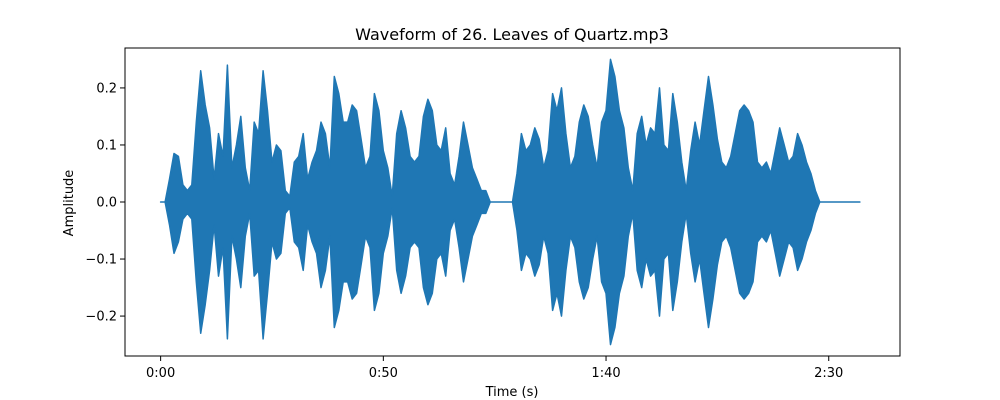  I want to click on x-tick-label: 1:40, so click(605, 373).